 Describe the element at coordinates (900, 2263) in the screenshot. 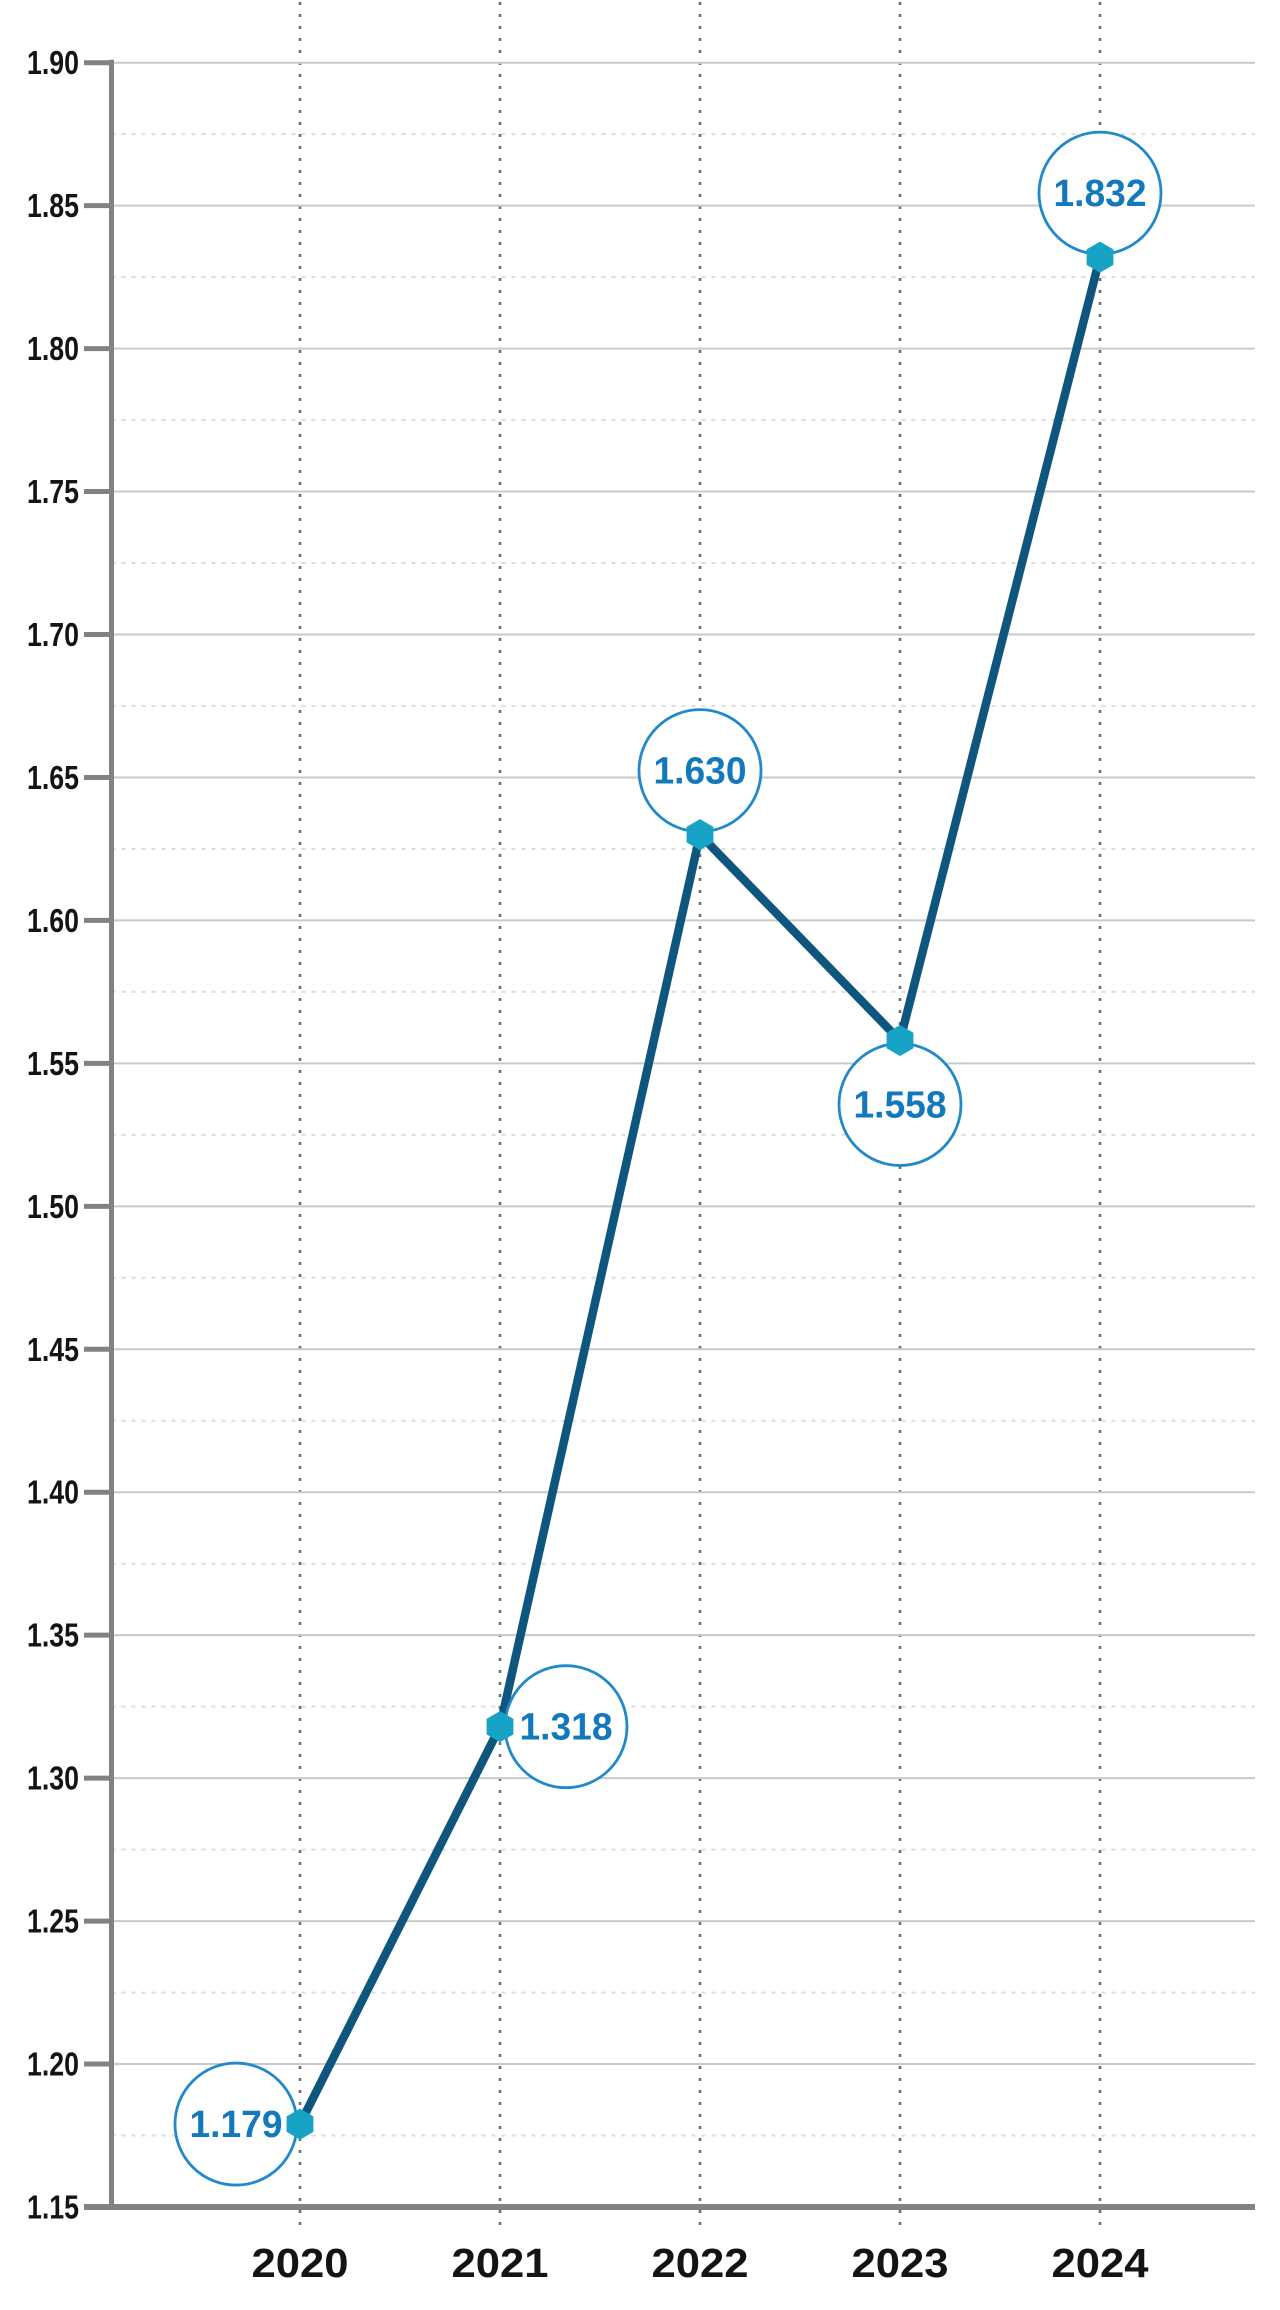

I see `x-tick-label: 2023` at that location.